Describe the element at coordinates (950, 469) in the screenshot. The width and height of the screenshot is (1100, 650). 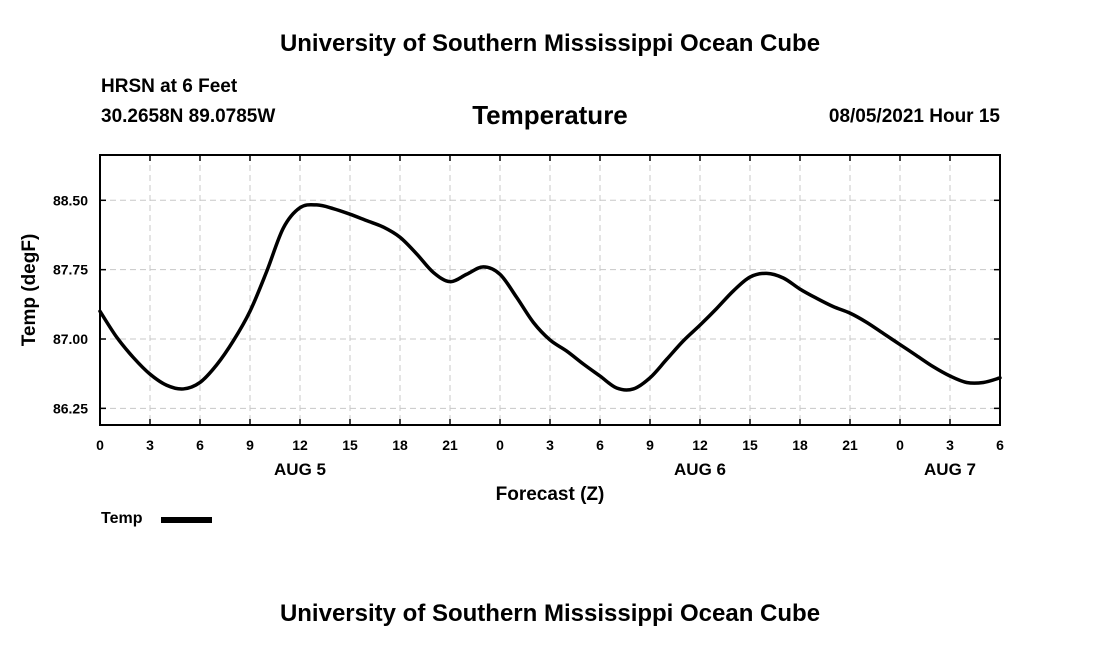
I see `date-label: AUG 7` at that location.